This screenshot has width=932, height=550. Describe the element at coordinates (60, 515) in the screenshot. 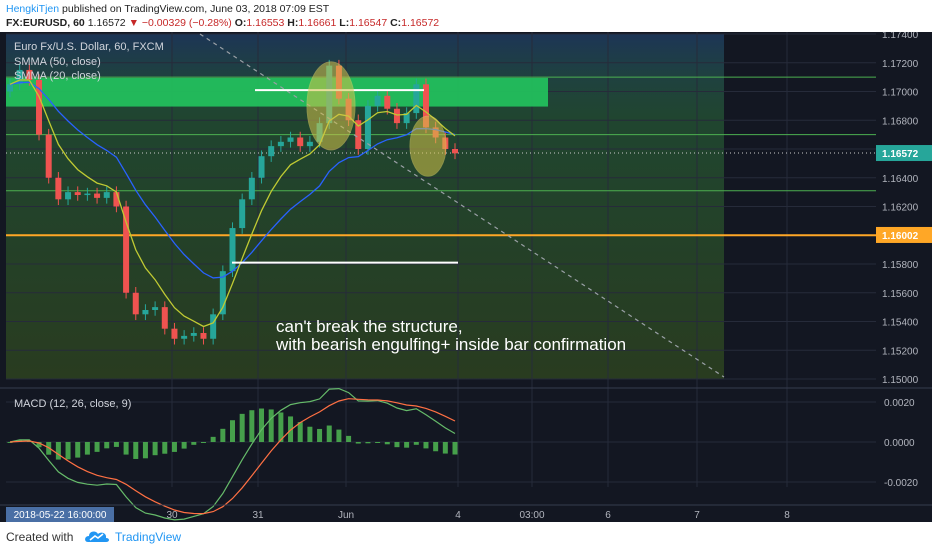

I see `crosshair-time-label: 2018-05-22 16:00:00` at that location.